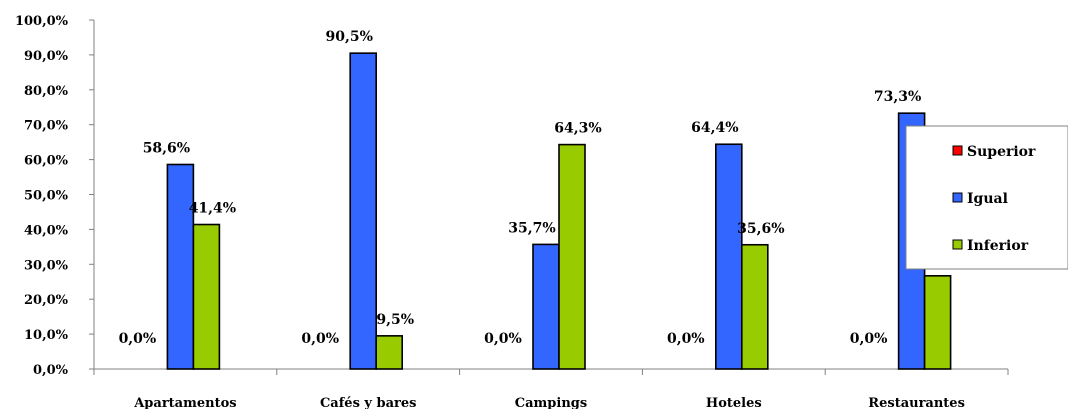 The width and height of the screenshot is (1068, 409). What do you see at coordinates (212, 209) in the screenshot?
I see `value-label-inferior: 41,4%` at bounding box center [212, 209].